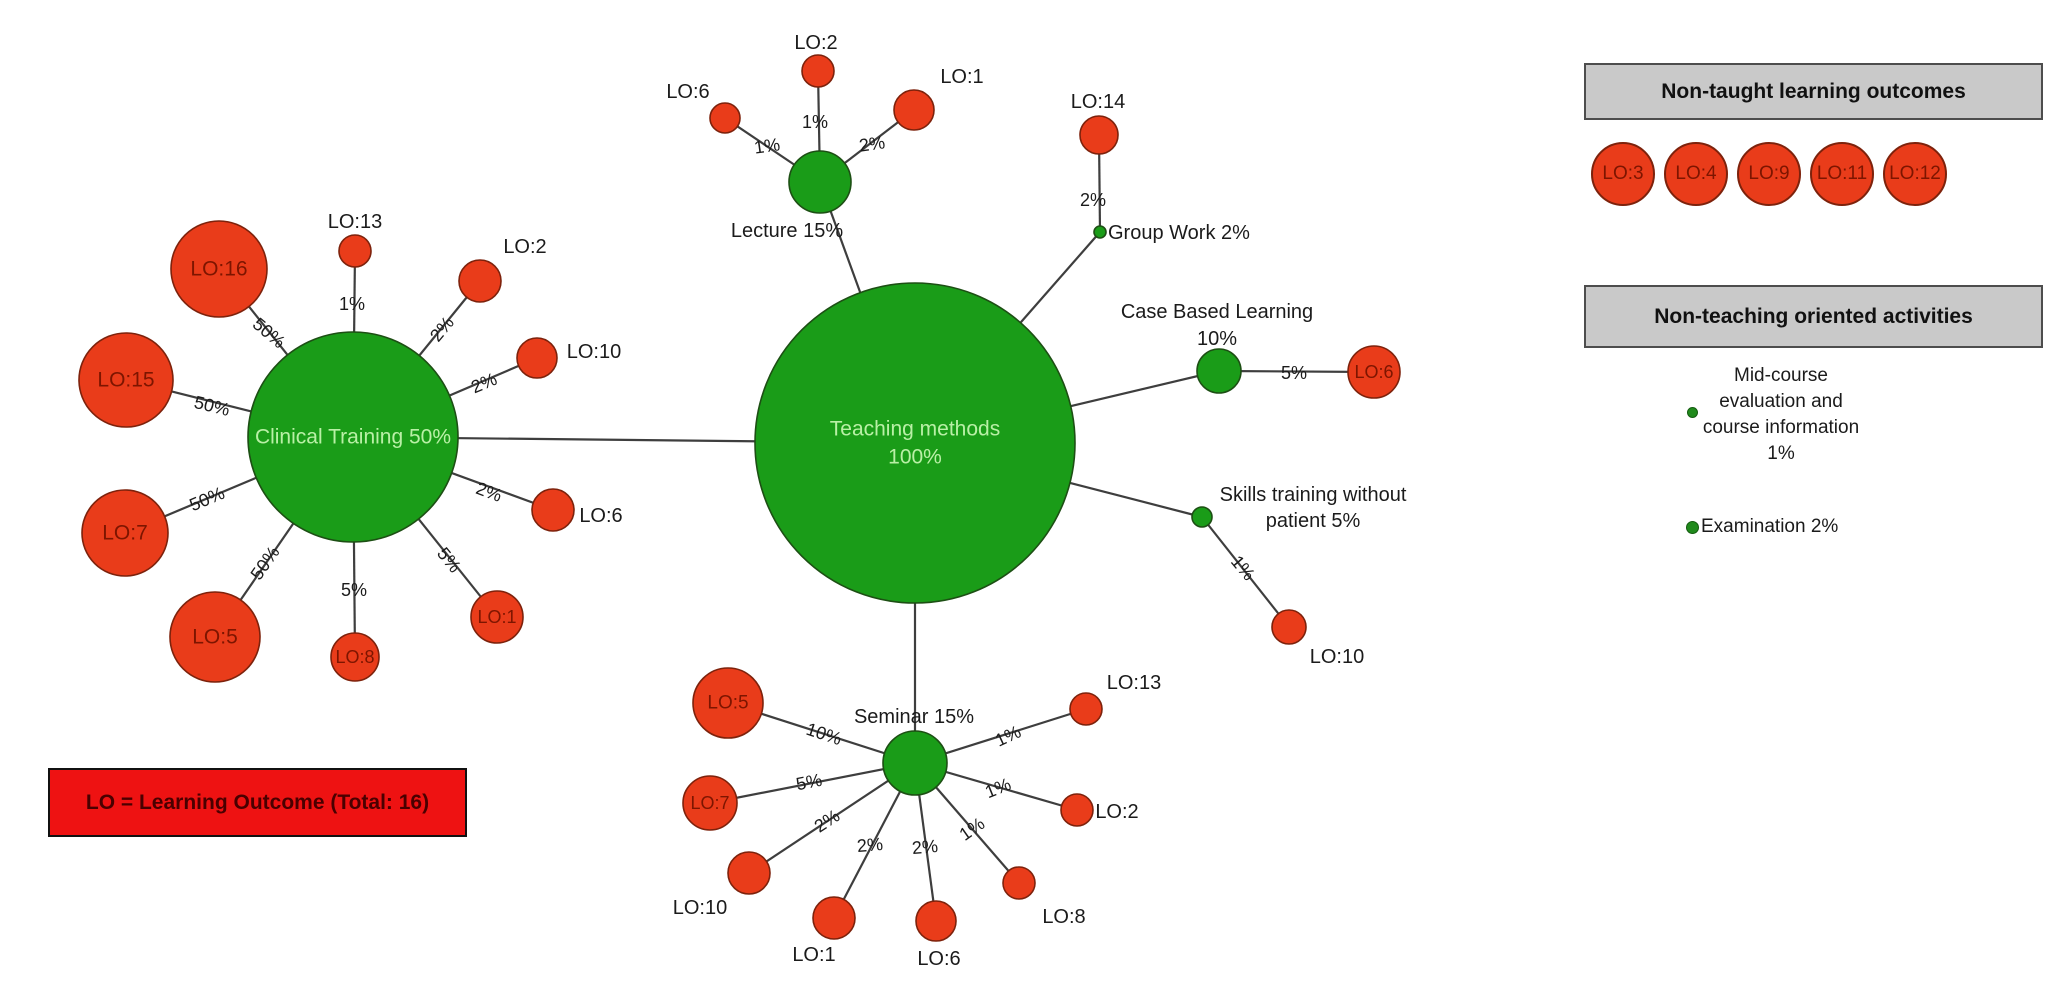 The width and height of the screenshot is (2059, 1001). What do you see at coordinates (1063, 917) in the screenshot?
I see `sem-lo8-label: LO:8` at bounding box center [1063, 917].